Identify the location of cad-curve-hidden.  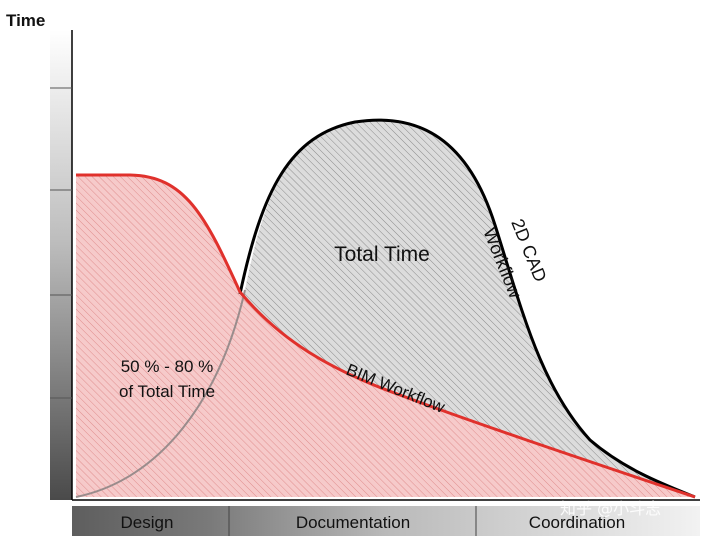
(160, 393).